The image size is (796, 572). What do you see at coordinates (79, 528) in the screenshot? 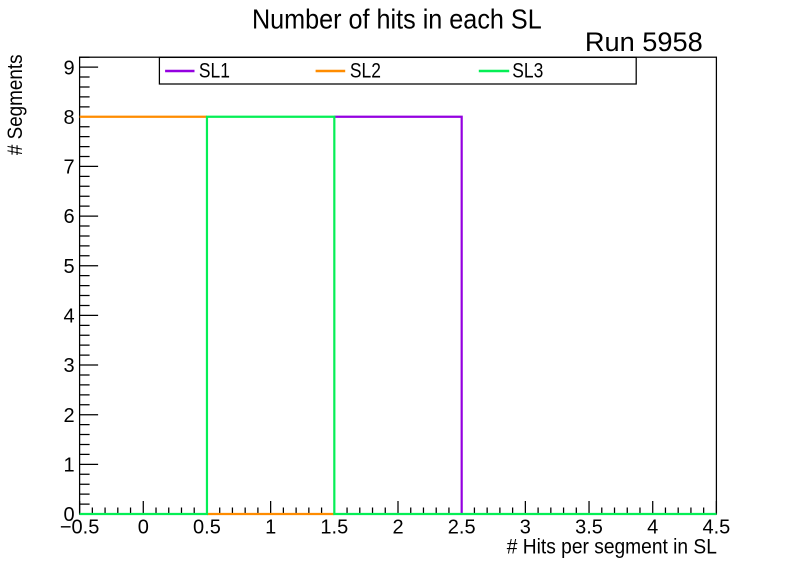
I see `svg-text: −0.5` at bounding box center [79, 528].